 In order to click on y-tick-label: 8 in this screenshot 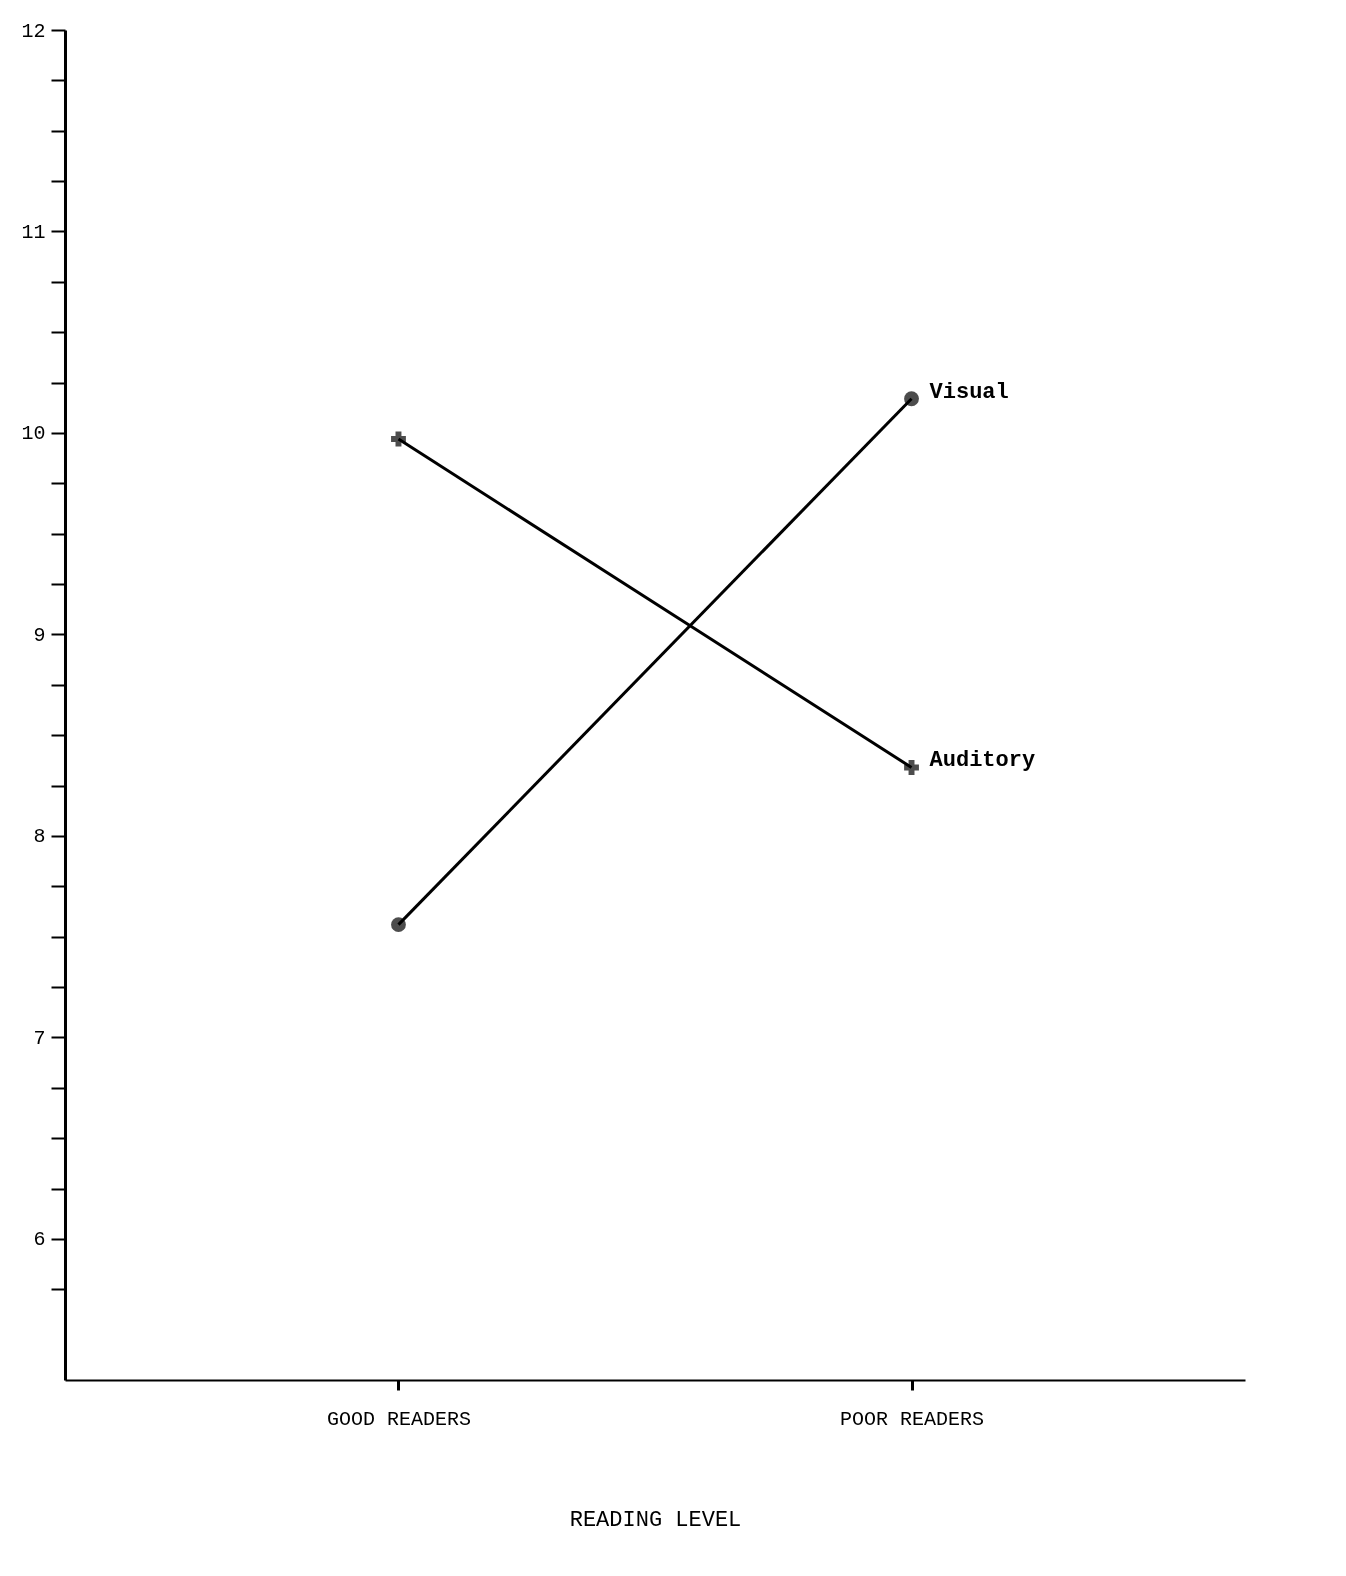, I will do `click(39, 837)`.